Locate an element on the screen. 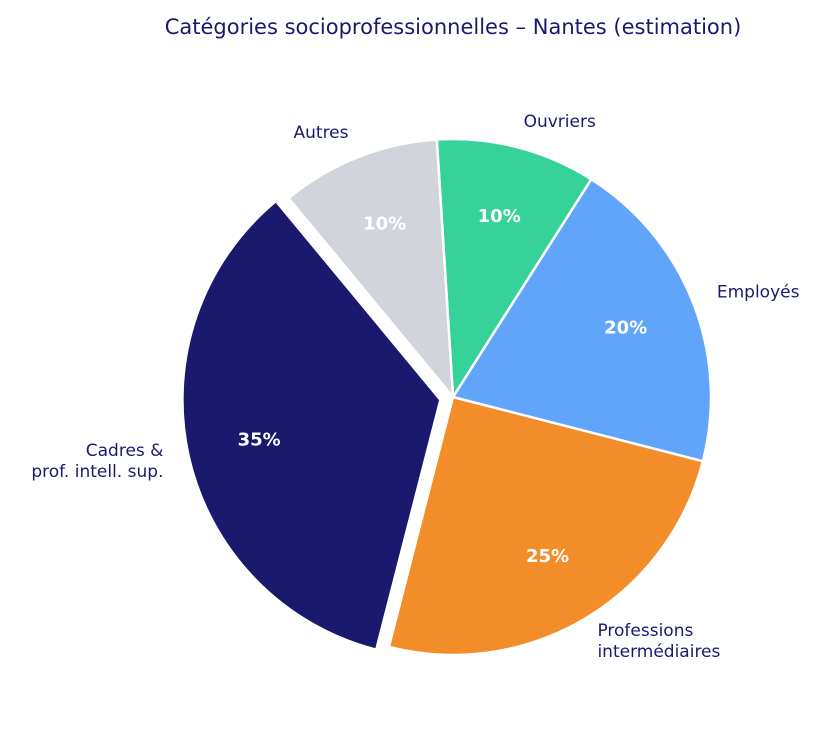  value-label: 20% is located at coordinates (625, 328).